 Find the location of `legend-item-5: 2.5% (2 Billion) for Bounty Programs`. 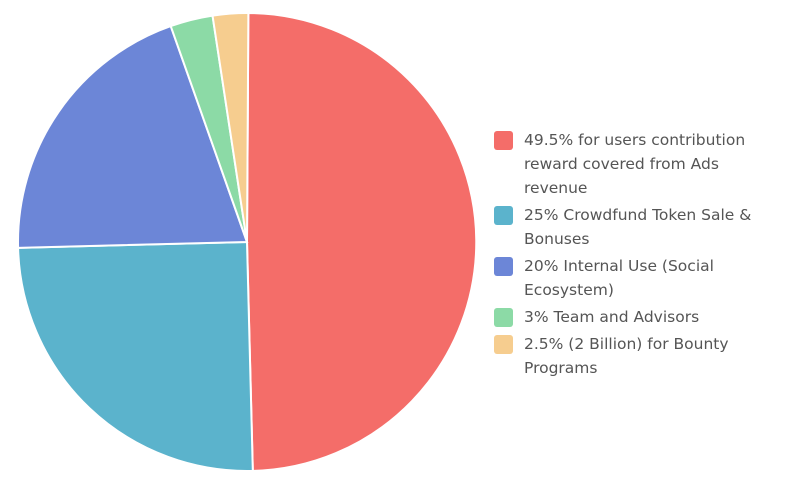

legend-item-5: 2.5% (2 Billion) for Bounty Programs is located at coordinates (640, 356).